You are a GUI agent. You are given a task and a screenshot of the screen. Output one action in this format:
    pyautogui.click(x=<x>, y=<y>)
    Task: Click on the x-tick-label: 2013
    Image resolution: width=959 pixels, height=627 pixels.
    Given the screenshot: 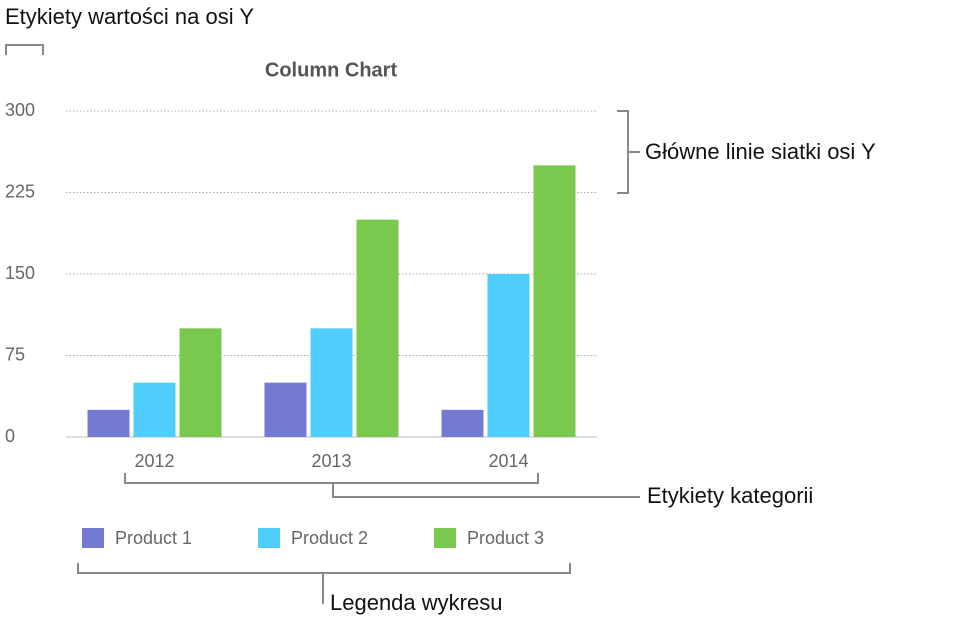 What is the action you would take?
    pyautogui.click(x=331, y=461)
    